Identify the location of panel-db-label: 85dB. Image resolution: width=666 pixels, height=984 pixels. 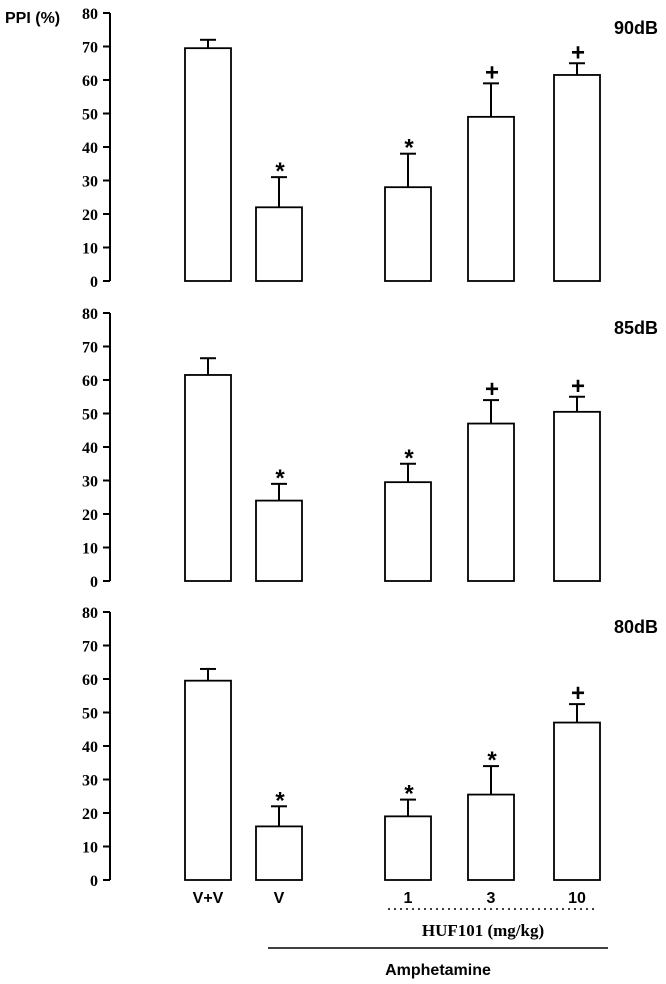
(636, 328).